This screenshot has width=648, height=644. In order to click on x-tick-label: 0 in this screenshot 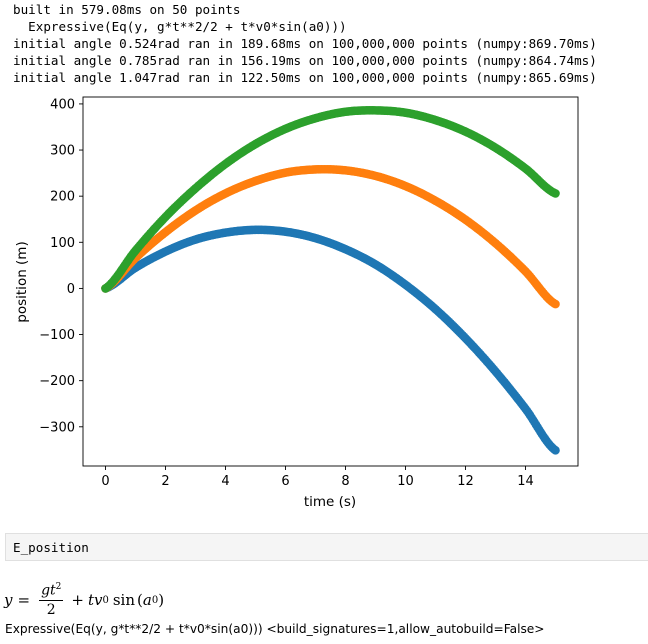, I will do `click(105, 481)`.